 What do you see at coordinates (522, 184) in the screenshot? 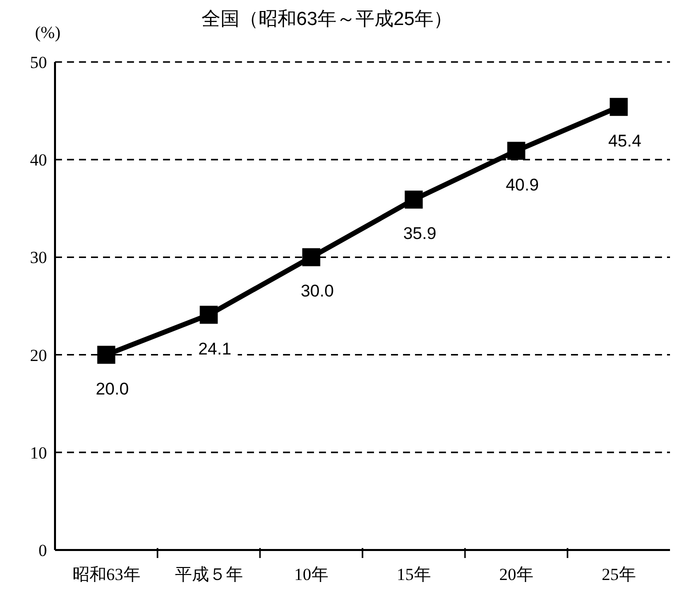
I see `data-label: 40.9` at bounding box center [522, 184].